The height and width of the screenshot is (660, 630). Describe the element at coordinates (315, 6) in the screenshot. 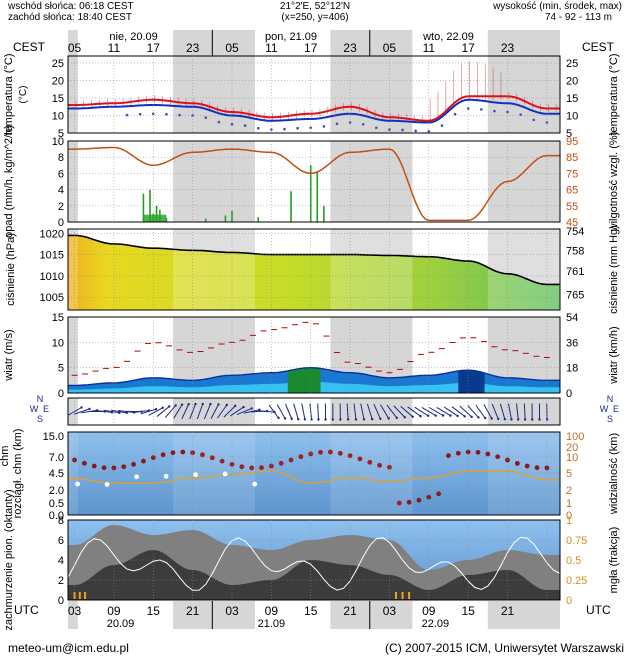

I see `coords-text: 21°2'E, 52°12'N` at that location.